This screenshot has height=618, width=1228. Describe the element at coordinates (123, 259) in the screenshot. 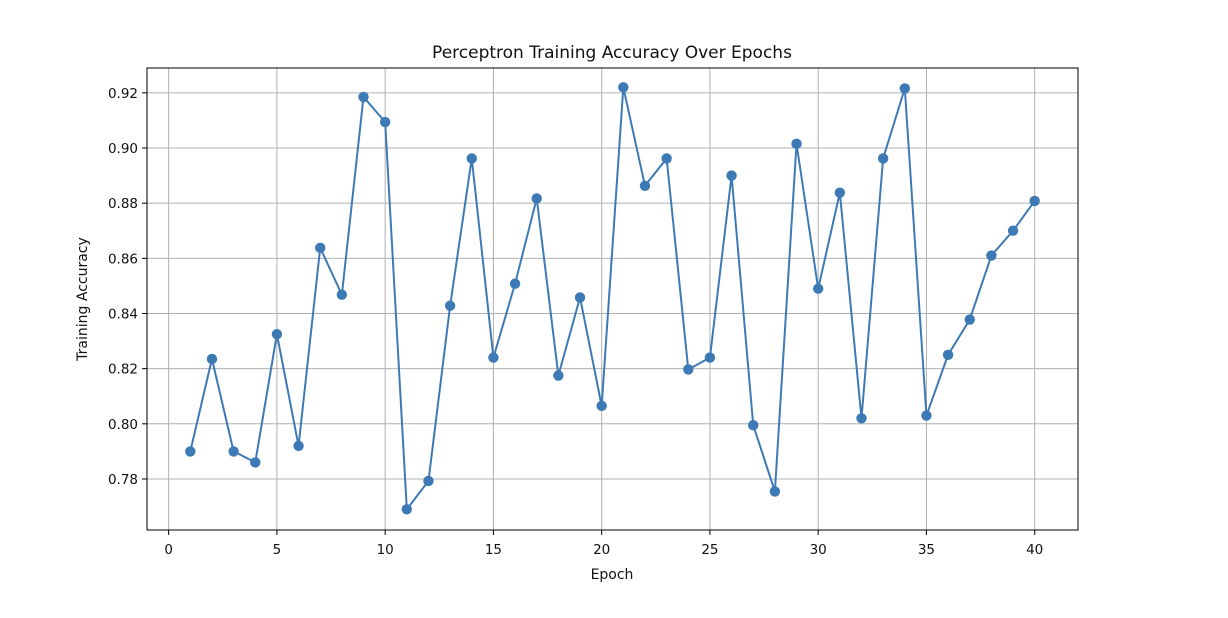

I see `y-tick-label: 0.86` at that location.